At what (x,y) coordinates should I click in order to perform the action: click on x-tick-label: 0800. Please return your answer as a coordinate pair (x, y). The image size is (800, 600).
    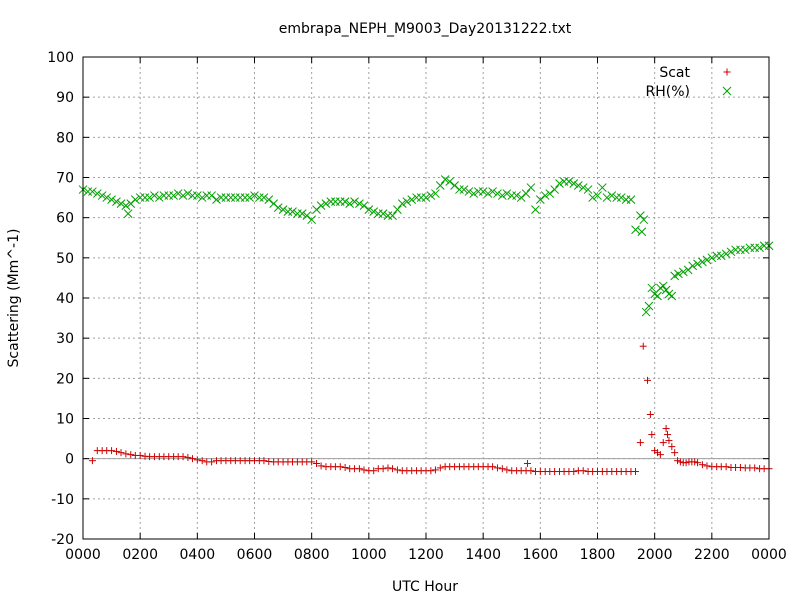
    Looking at the image, I should click on (312, 555).